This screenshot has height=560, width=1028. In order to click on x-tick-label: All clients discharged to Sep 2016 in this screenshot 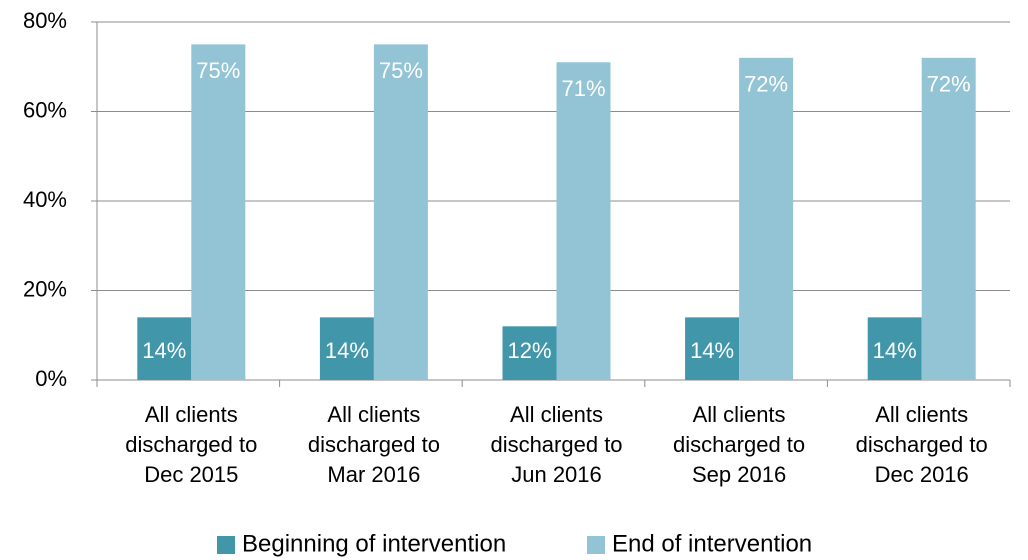, I will do `click(739, 444)`.